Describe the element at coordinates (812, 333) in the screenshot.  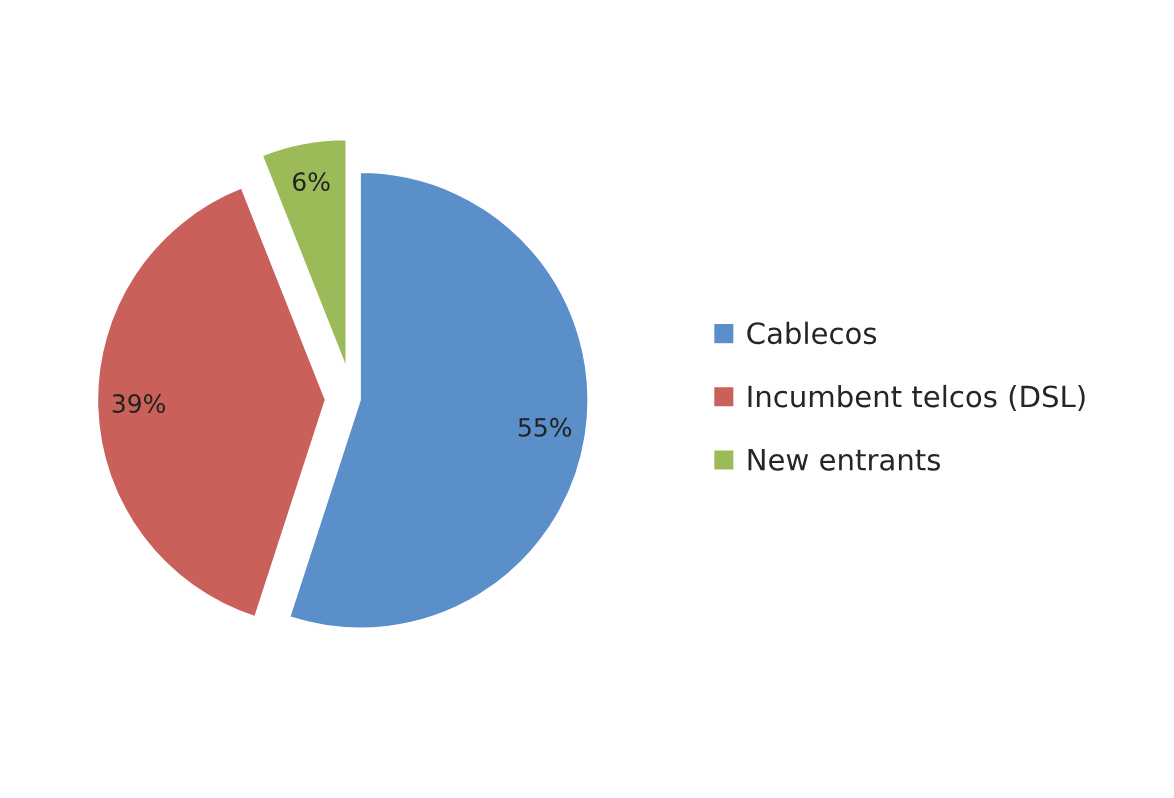
I see `legend-label: Cablecos` at that location.